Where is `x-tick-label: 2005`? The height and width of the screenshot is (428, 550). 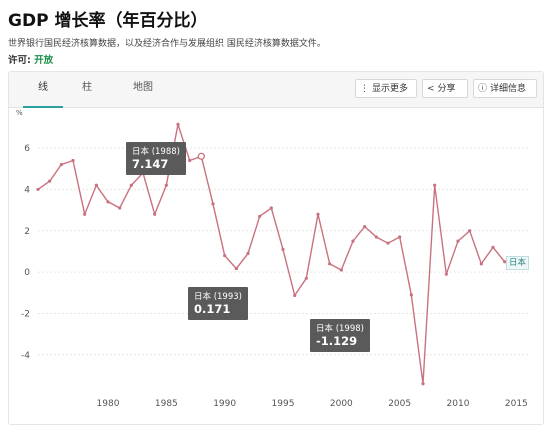 x-tick-label: 2005 is located at coordinates (399, 404).